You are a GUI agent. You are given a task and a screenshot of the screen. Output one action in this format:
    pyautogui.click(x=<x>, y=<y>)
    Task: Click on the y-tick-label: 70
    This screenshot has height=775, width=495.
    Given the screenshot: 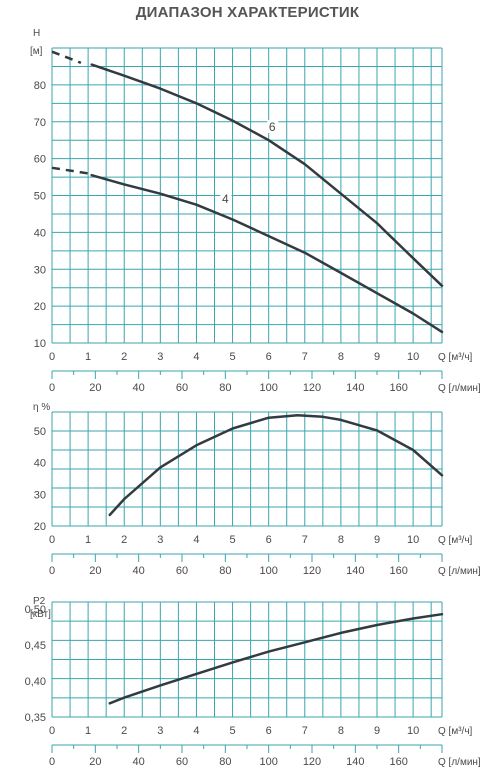 What is the action you would take?
    pyautogui.click(x=40, y=123)
    